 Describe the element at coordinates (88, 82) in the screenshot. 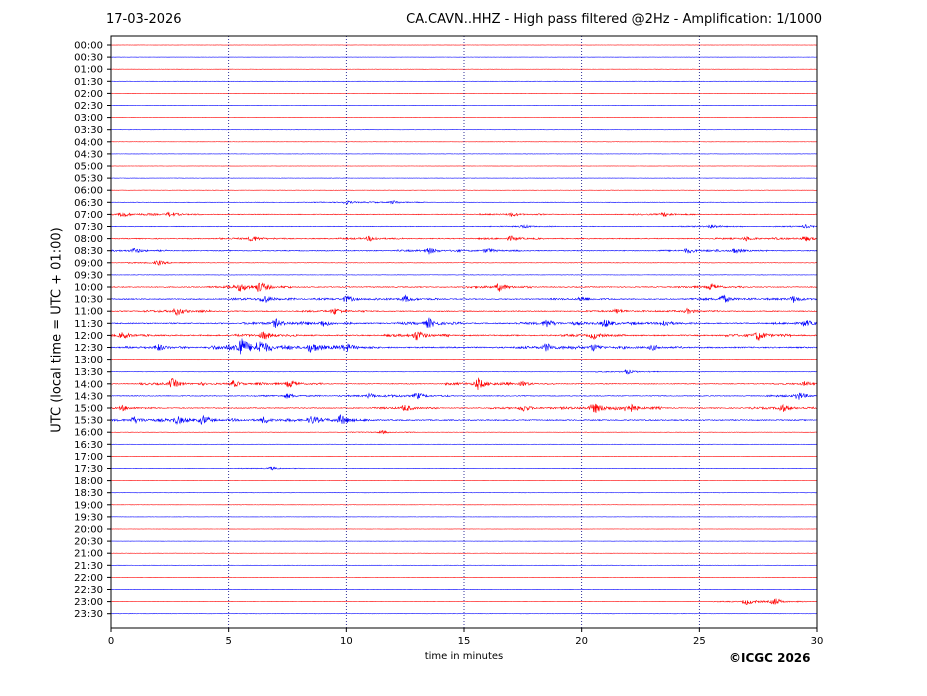

I see `row-label: 01:30` at that location.